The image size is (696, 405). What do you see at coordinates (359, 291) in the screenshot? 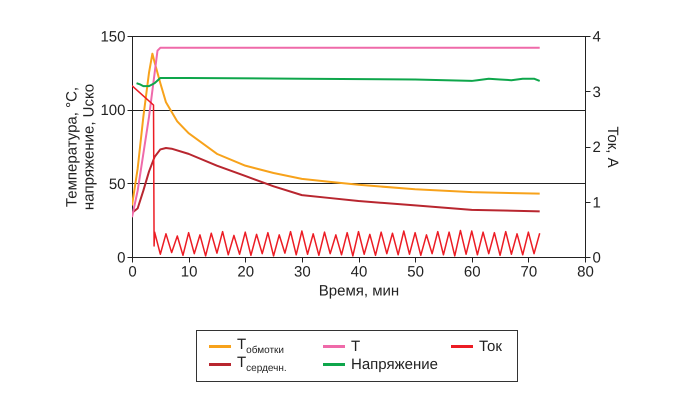
I see `x-axis-title: Время, мин` at bounding box center [359, 291].